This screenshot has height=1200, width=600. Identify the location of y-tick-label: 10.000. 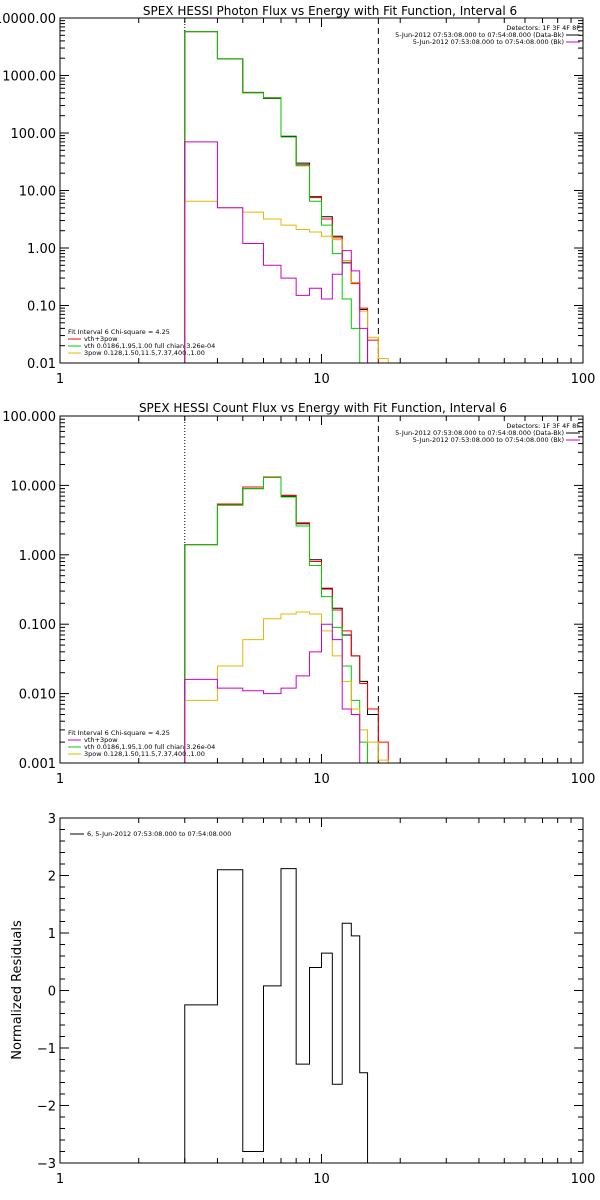
(34, 486).